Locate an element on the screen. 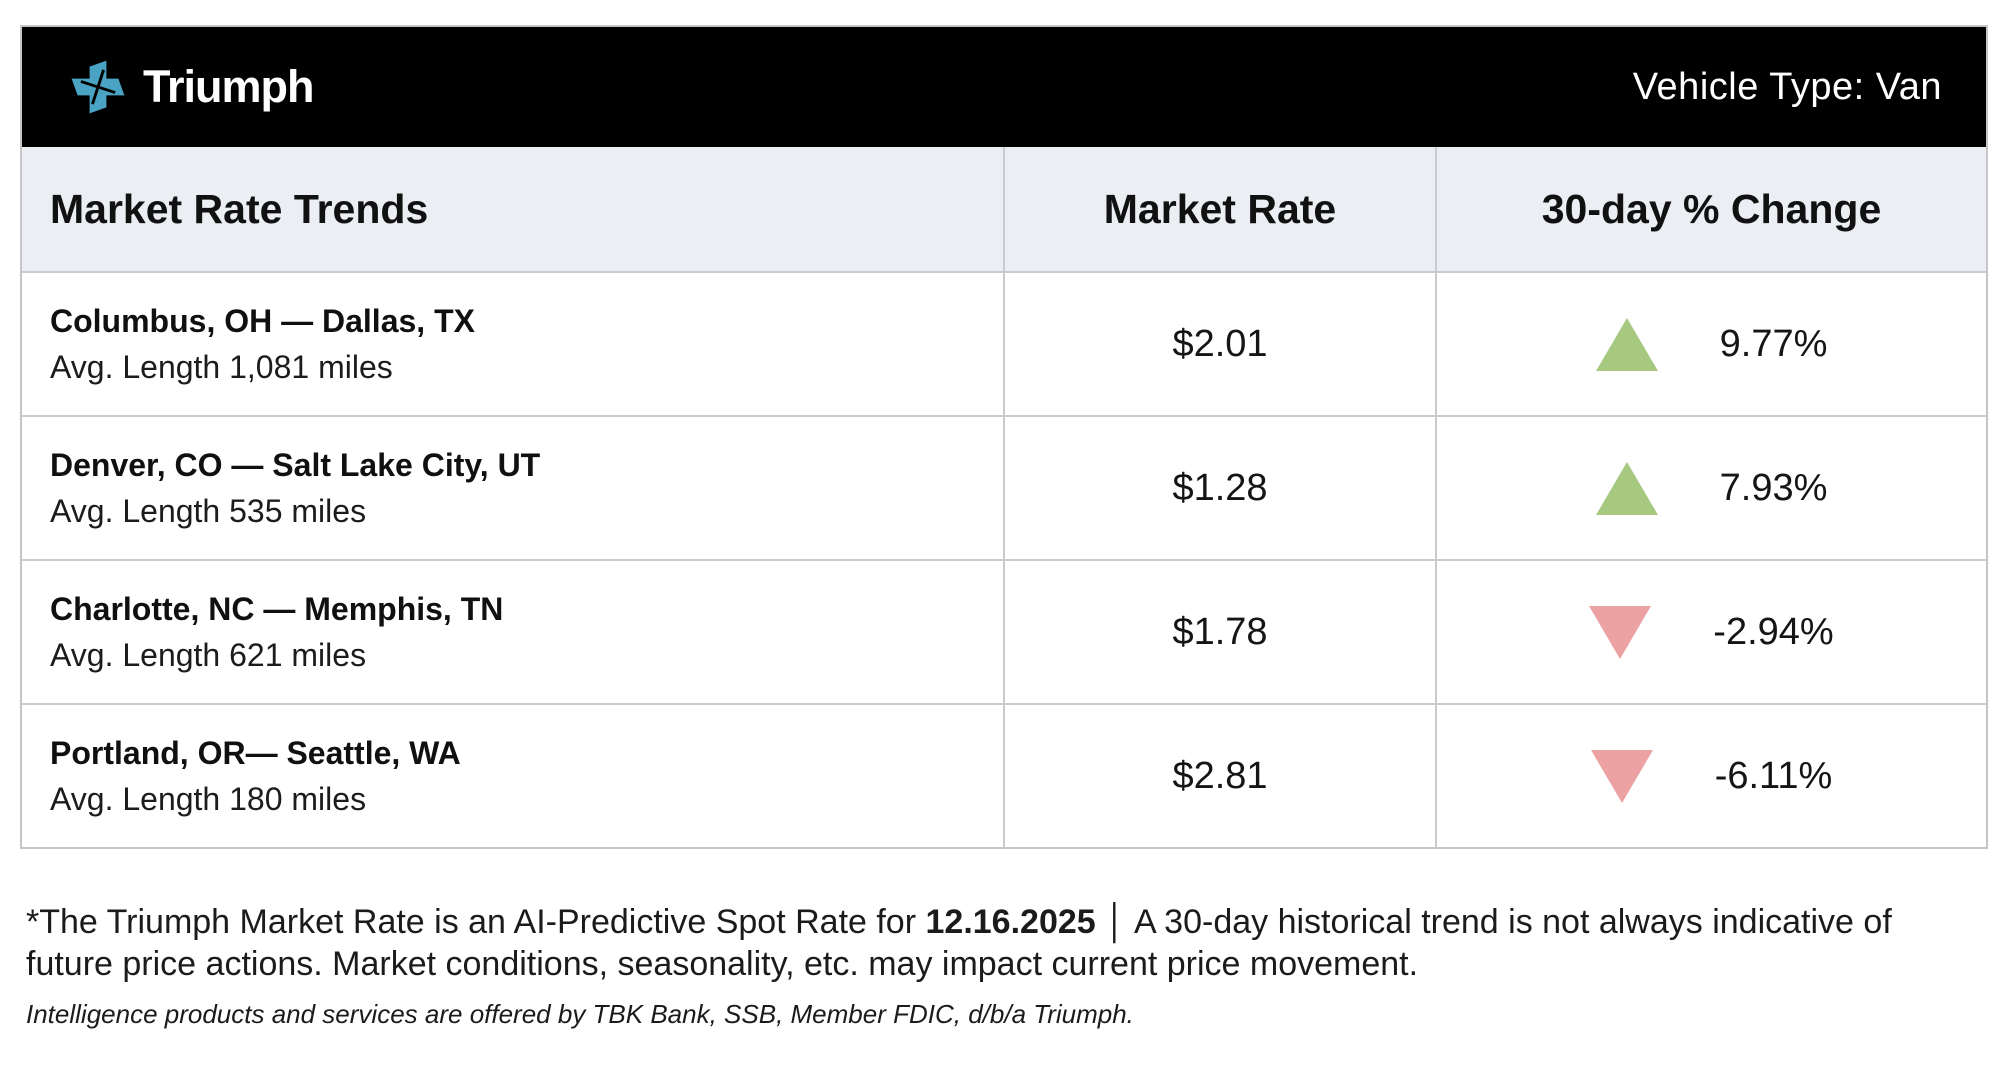  brand-logo: Triumph is located at coordinates (191, 87).